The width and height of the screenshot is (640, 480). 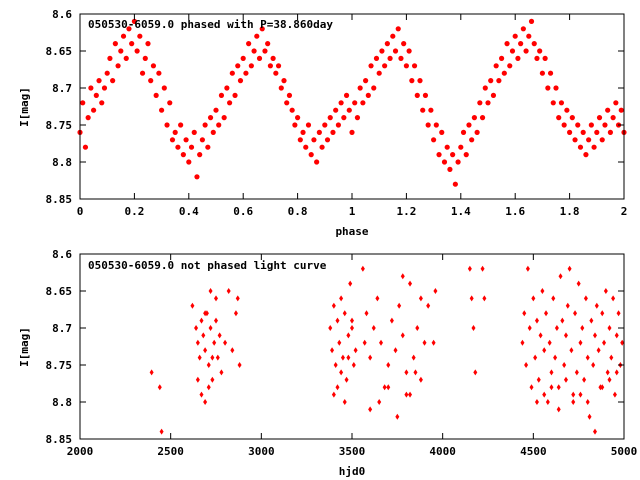 I want to click on y-tick-label: 8.7, so click(x=62, y=328).